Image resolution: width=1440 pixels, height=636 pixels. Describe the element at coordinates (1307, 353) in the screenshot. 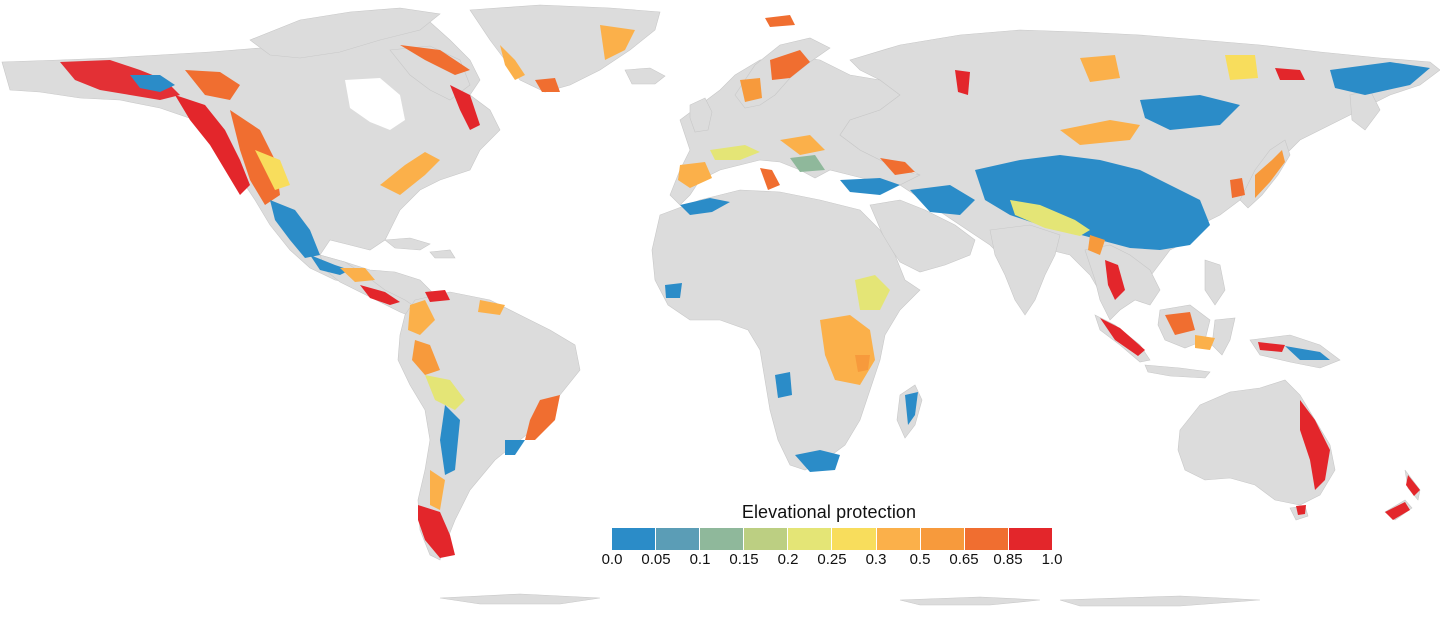

I see `region-new-guinea-blue` at that location.